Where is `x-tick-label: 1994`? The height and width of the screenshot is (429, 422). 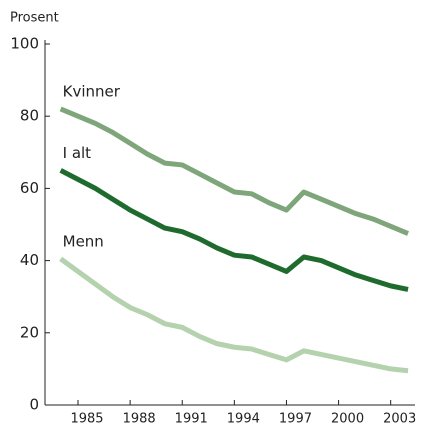
x-tick-label: 1994 is located at coordinates (243, 419).